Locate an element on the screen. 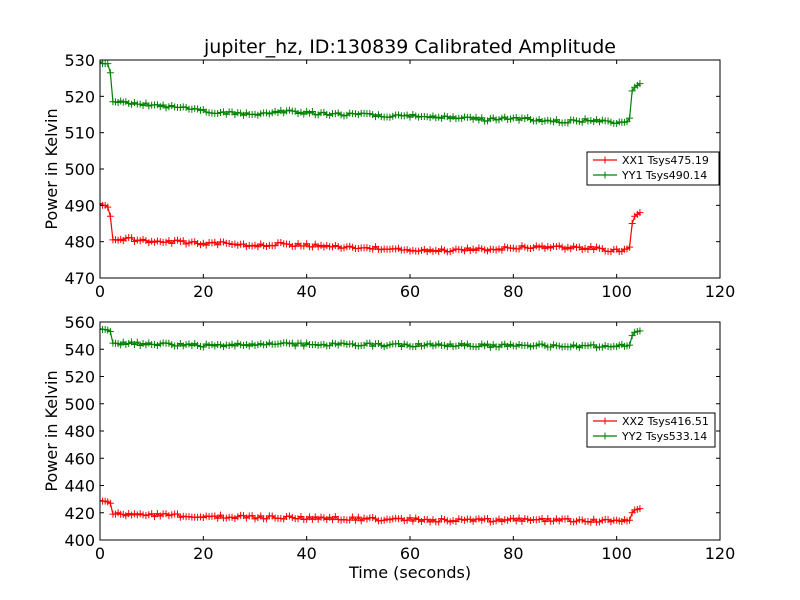 This screenshot has width=800, height=600. bottom-legend: XX2 Tsys416.51 YY2 Tsys533.14 is located at coordinates (651, 430).